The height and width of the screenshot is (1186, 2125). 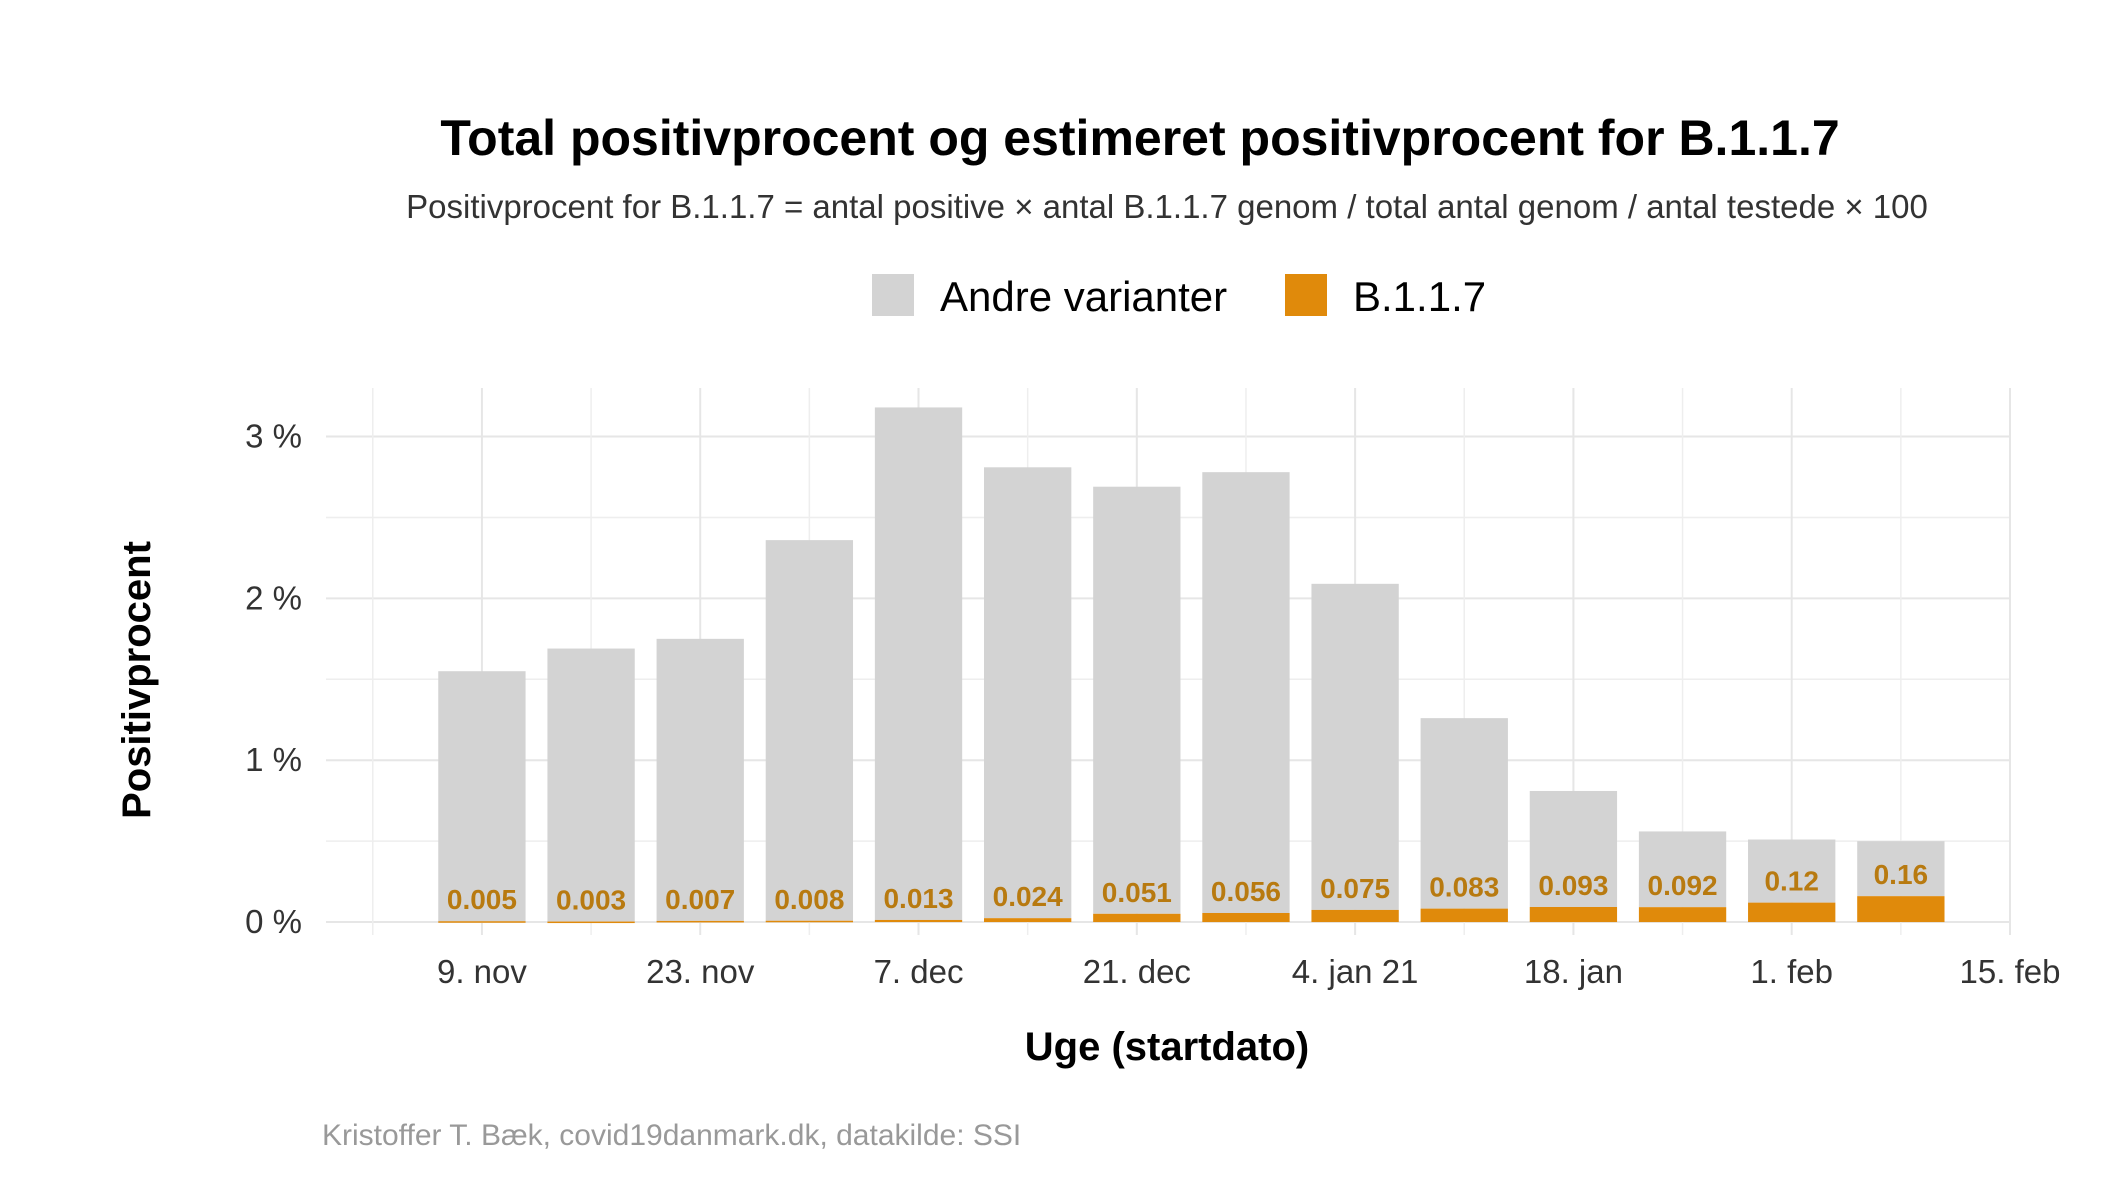 I want to click on x-tick-label: 23. nov, so click(x=700, y=971).